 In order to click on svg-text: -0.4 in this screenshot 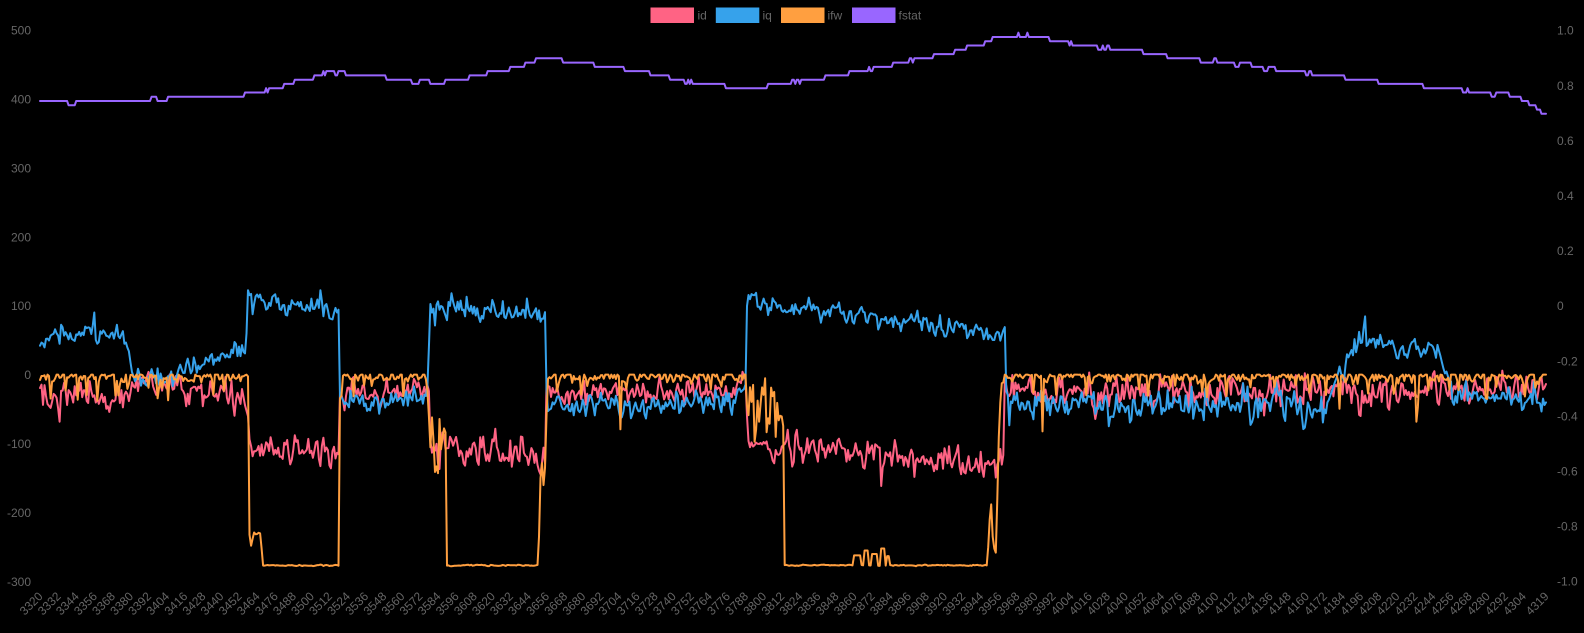, I will do `click(1567, 416)`.